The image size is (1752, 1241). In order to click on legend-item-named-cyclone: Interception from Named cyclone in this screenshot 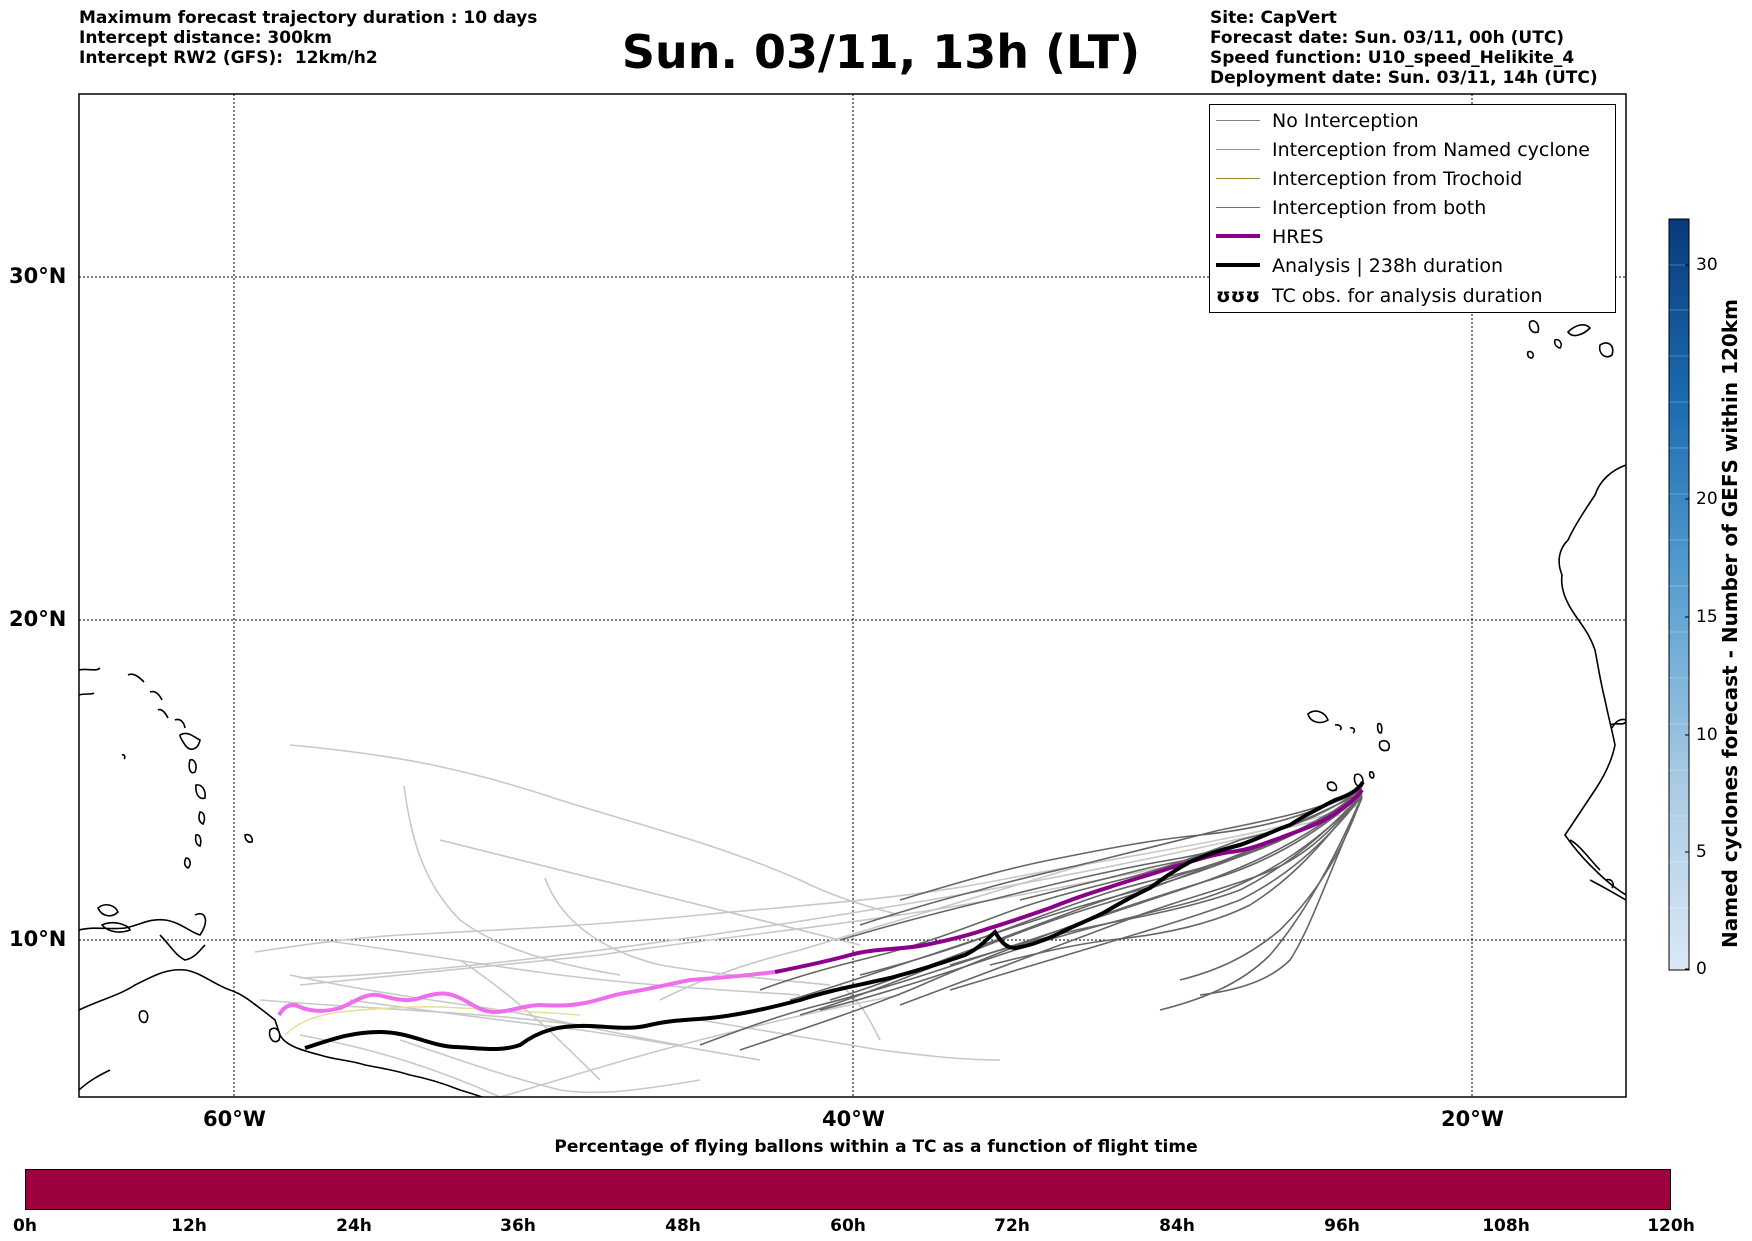, I will do `click(1412, 150)`.